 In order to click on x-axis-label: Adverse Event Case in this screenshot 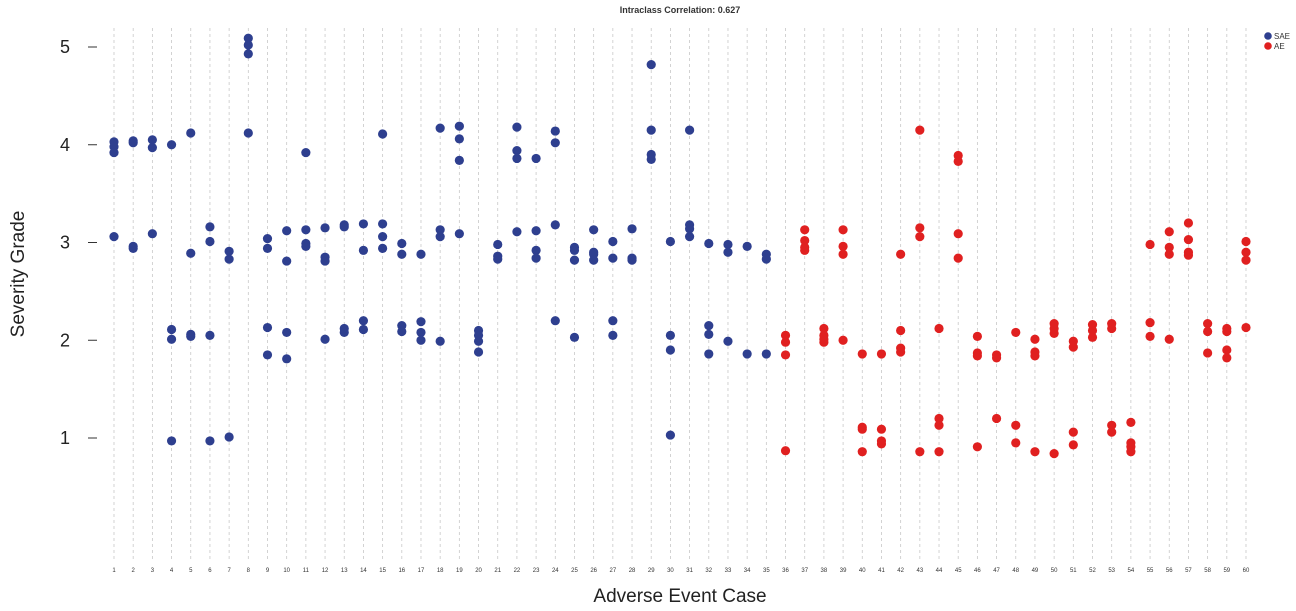, I will do `click(679, 596)`.